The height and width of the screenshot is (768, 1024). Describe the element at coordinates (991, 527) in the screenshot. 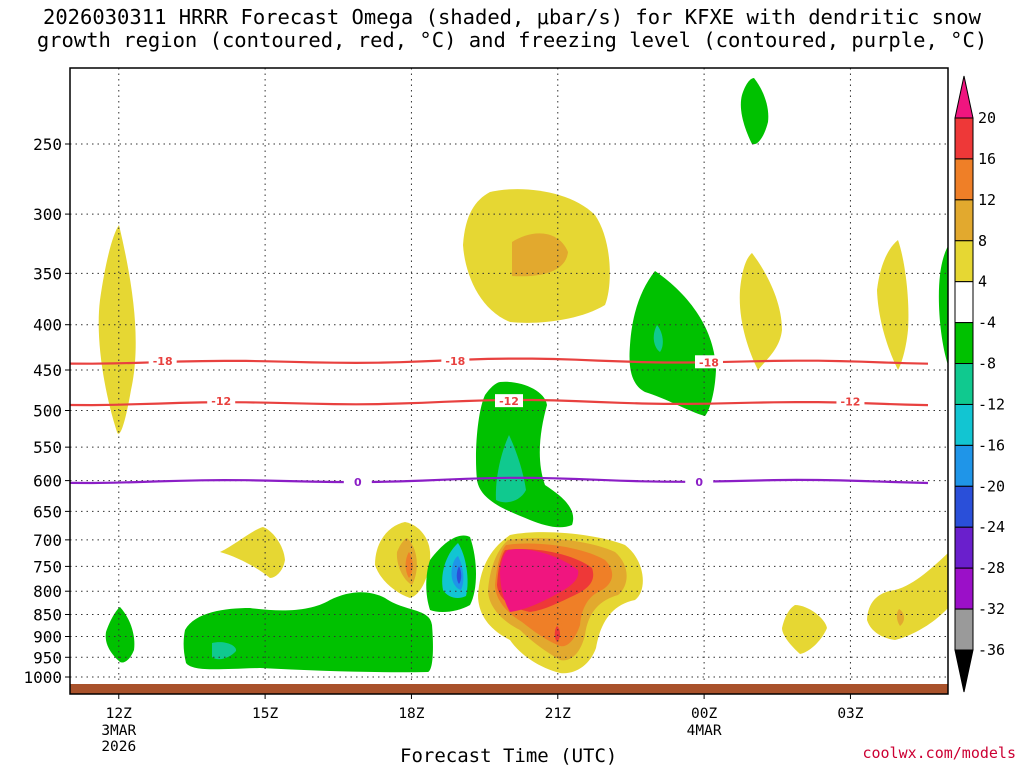

I see `colorbar-label: -24` at that location.